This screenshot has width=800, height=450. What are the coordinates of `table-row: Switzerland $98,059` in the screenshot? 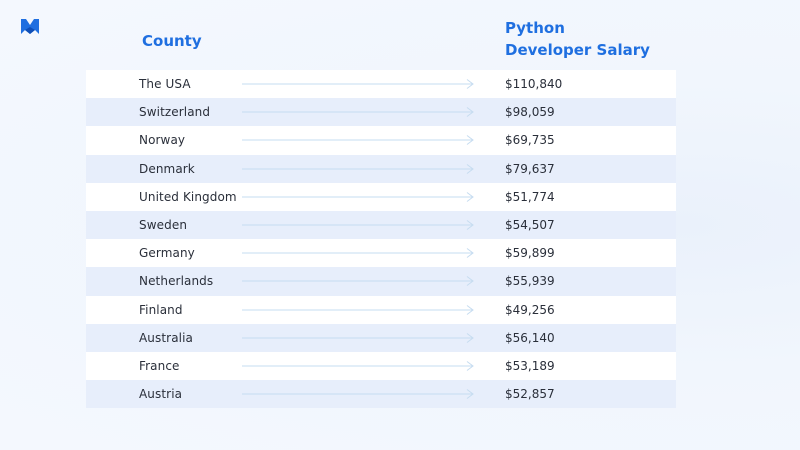 It's located at (381, 112).